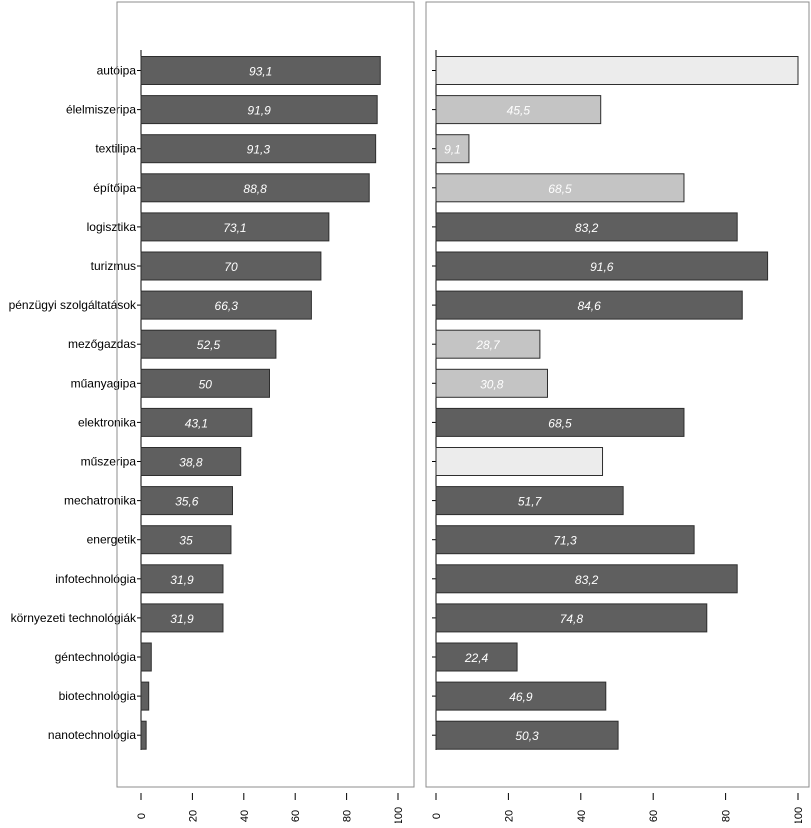  I want to click on left-bar-mechatronika, so click(186, 501).